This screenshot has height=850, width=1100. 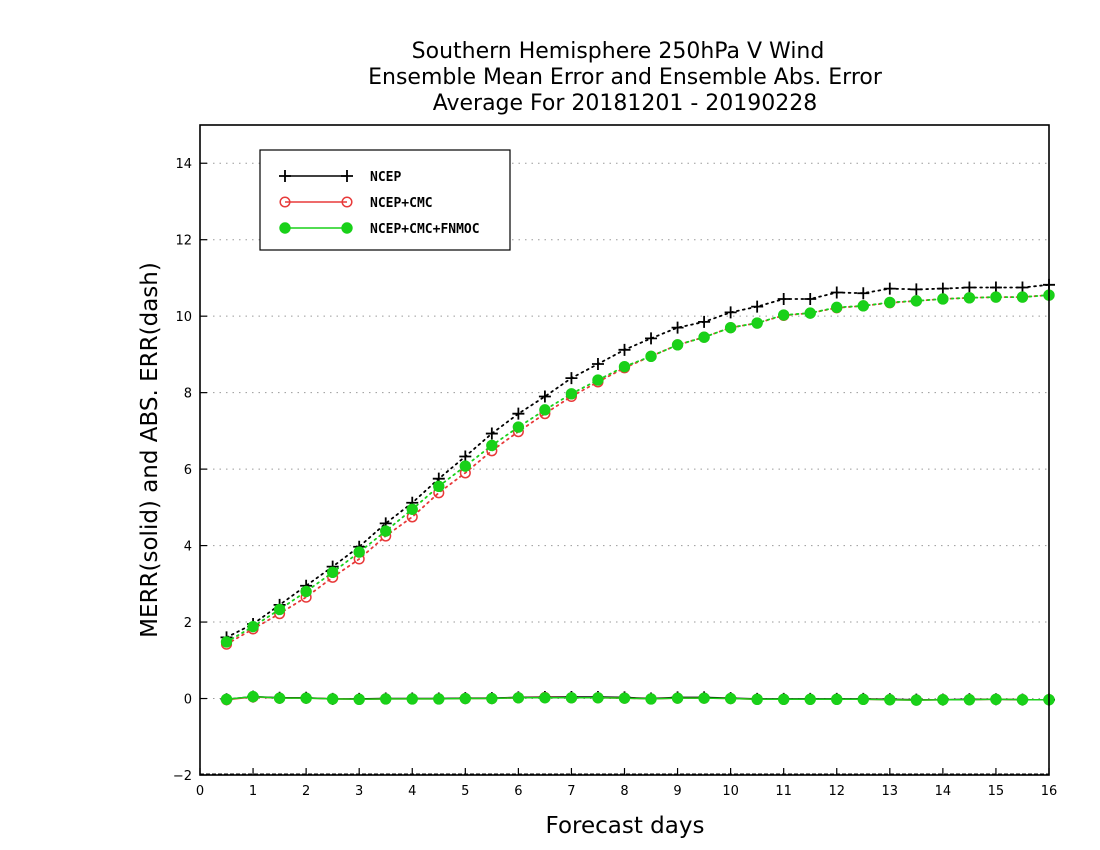 What do you see at coordinates (996, 791) in the screenshot?
I see `x-tick-label: 15` at bounding box center [996, 791].